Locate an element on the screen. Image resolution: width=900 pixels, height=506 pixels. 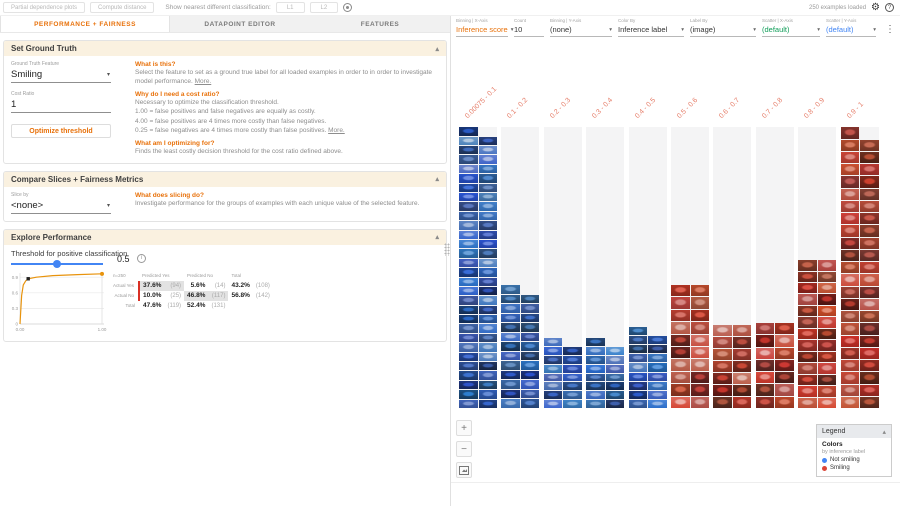
legend-header: Legend ▴ is located at coordinates (854, 431).